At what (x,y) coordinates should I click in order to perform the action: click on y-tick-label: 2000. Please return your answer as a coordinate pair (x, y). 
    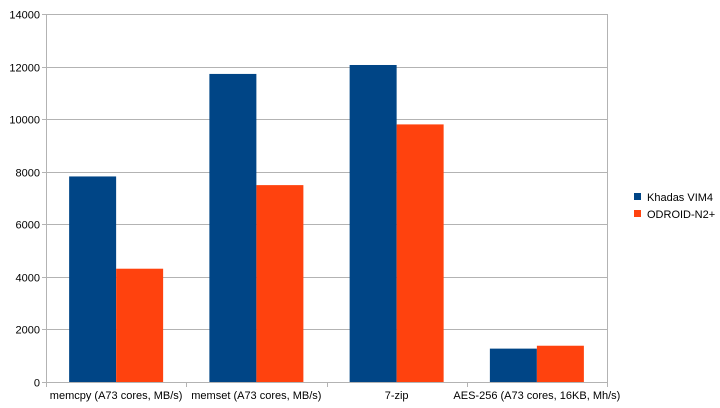
    Looking at the image, I should click on (28, 331).